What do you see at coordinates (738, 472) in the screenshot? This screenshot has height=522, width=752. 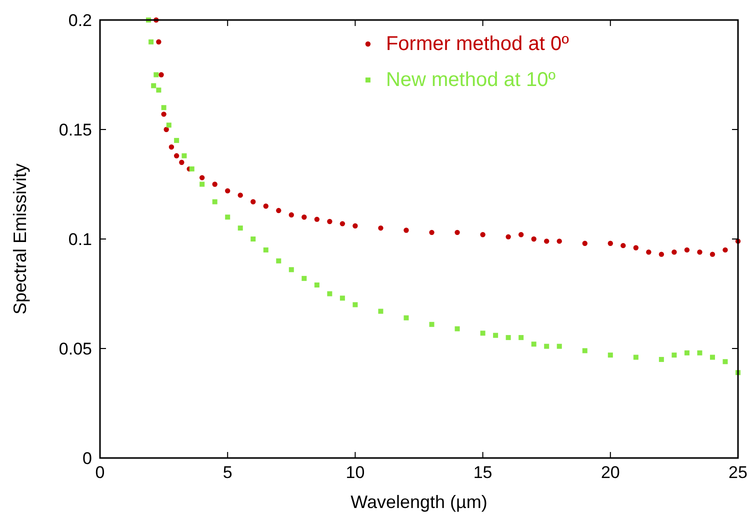 I see `x-tick-label: 25` at bounding box center [738, 472].